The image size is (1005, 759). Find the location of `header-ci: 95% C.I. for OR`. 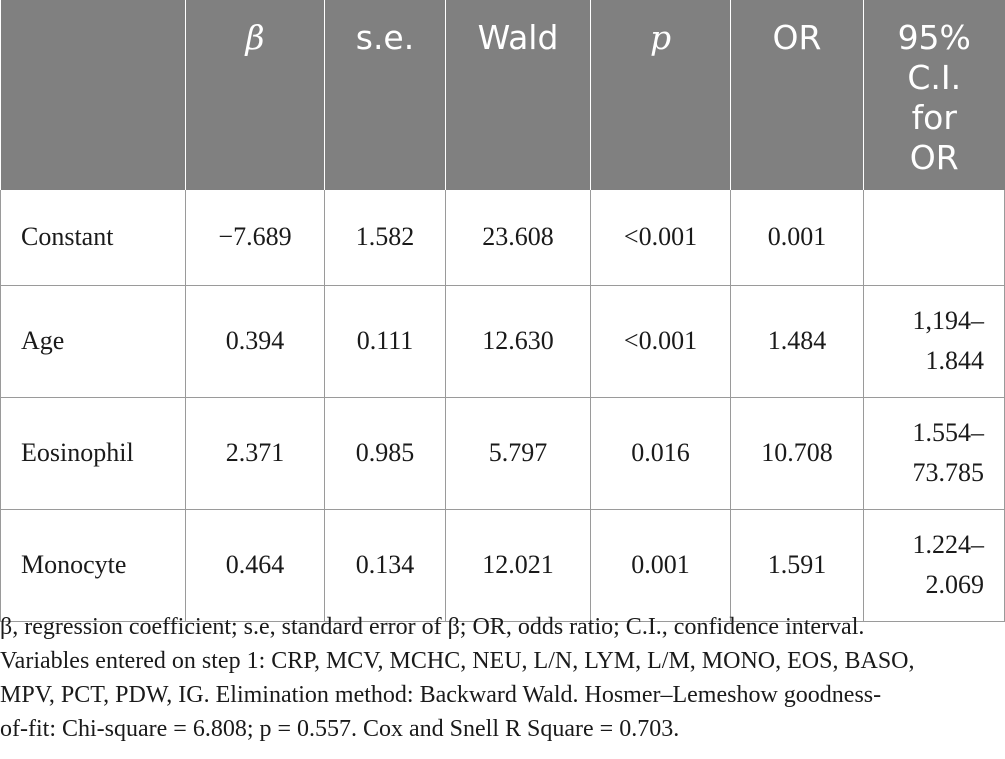

header-ci: 95% C.I. for OR is located at coordinates (934, 95).